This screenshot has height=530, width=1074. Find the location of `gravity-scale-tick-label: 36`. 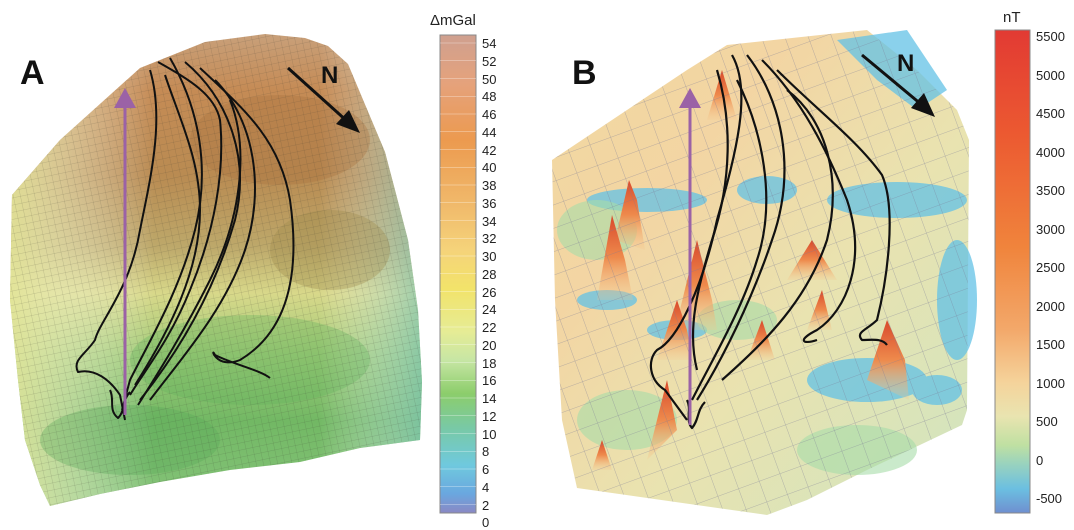

gravity-scale-tick-label: 36 is located at coordinates (489, 203).